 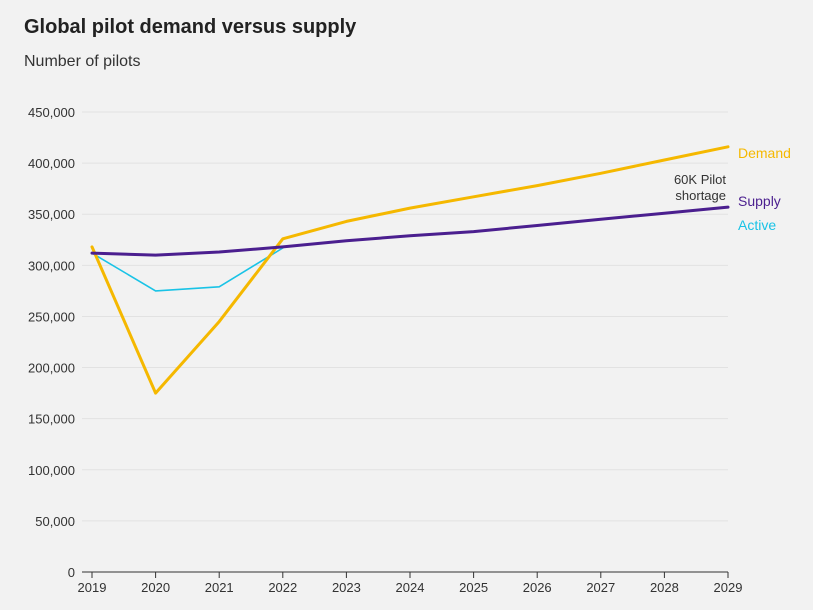 I want to click on x-tick-label: 2022, so click(x=282, y=587).